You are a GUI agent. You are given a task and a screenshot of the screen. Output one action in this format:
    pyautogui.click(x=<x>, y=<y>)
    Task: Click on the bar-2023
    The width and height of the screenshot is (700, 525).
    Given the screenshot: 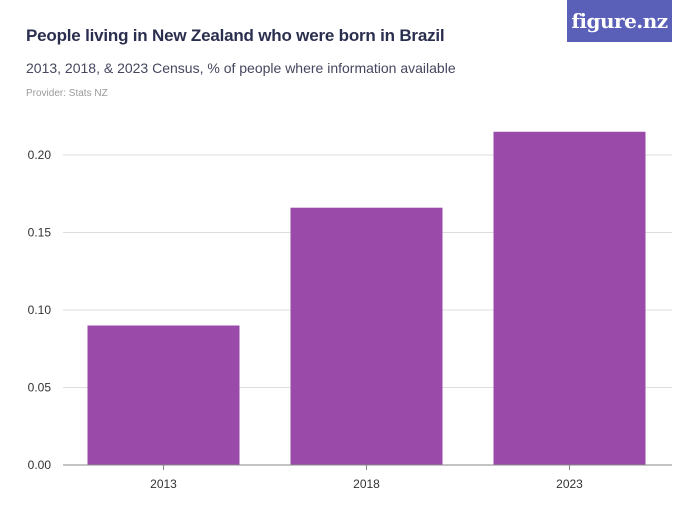 What is the action you would take?
    pyautogui.click(x=569, y=298)
    